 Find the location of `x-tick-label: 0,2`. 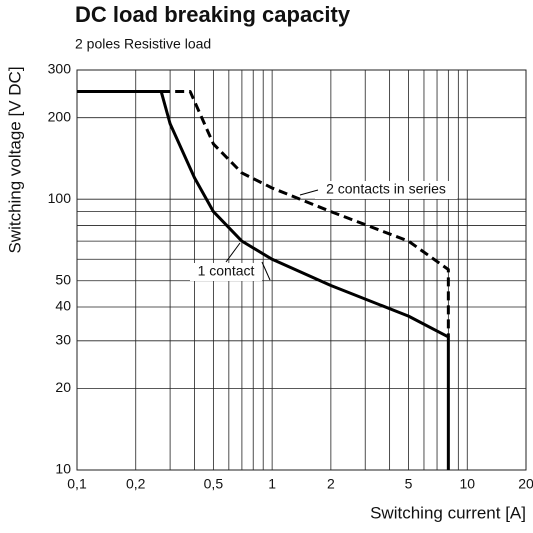

x-tick-label: 0,2 is located at coordinates (136, 484).